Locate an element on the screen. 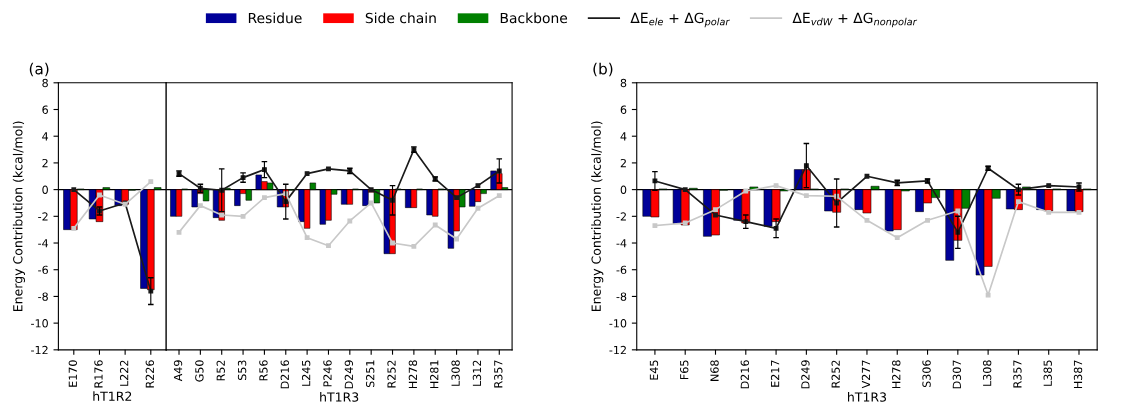 The image size is (1123, 414). x-tick-label: S251 is located at coordinates (370, 374).